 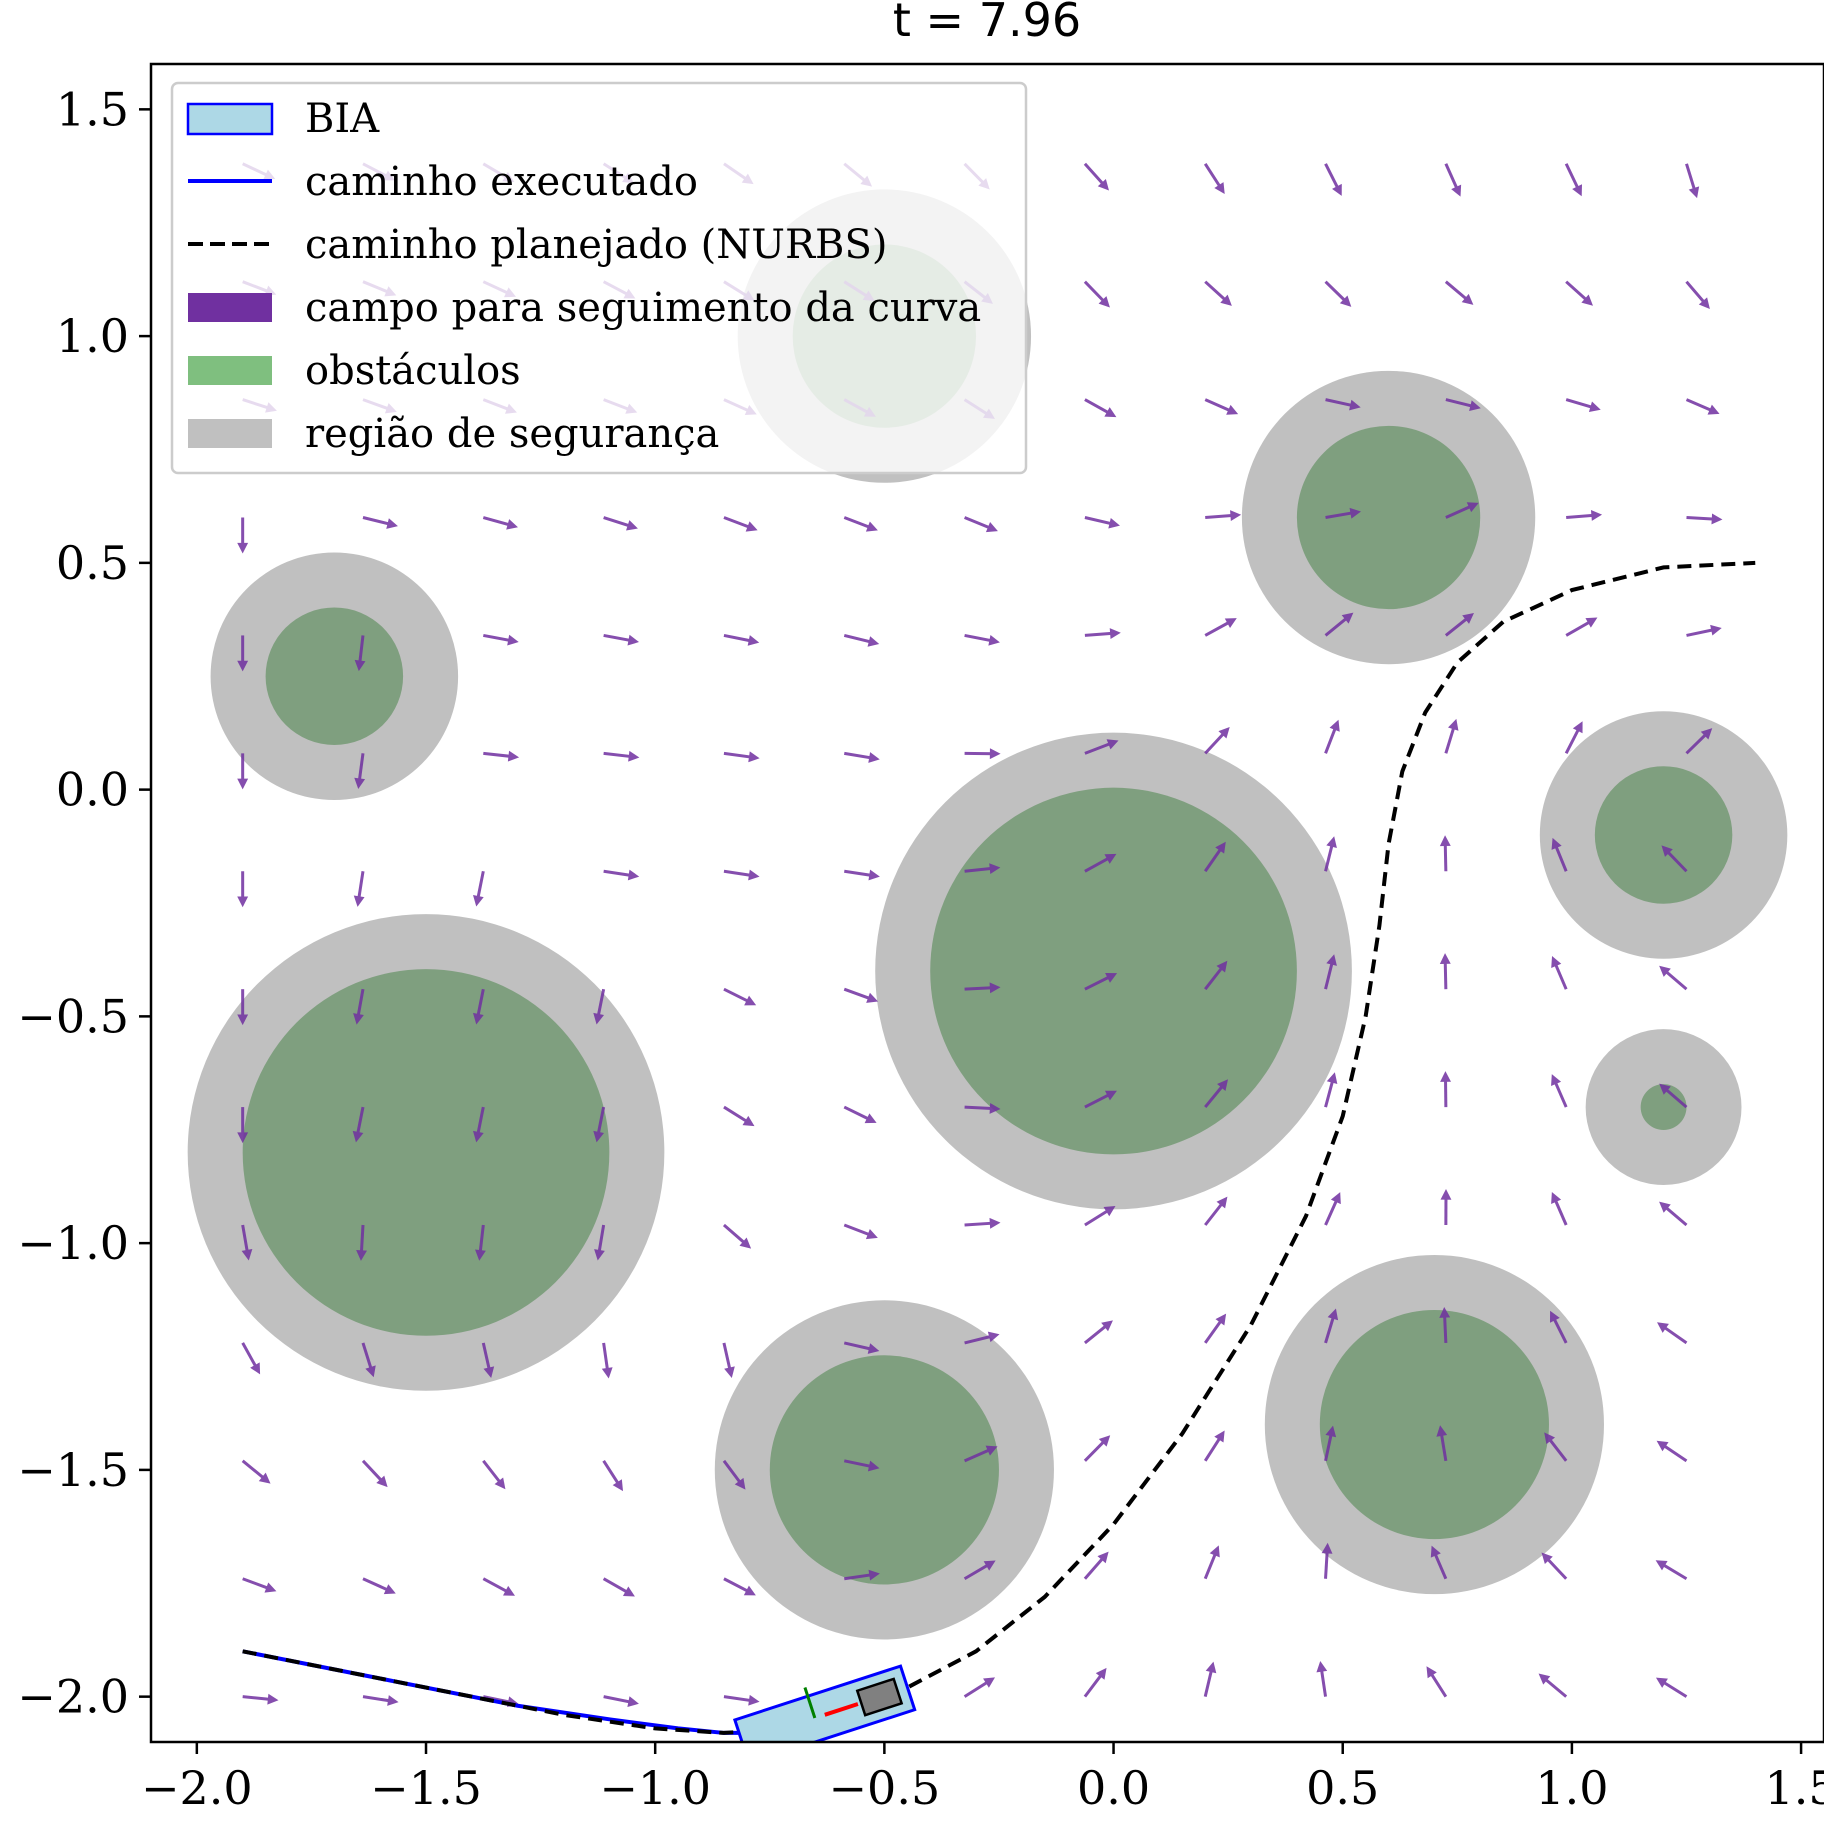 I want to click on y-tick-label-6: −1.5, so click(x=73, y=1470).